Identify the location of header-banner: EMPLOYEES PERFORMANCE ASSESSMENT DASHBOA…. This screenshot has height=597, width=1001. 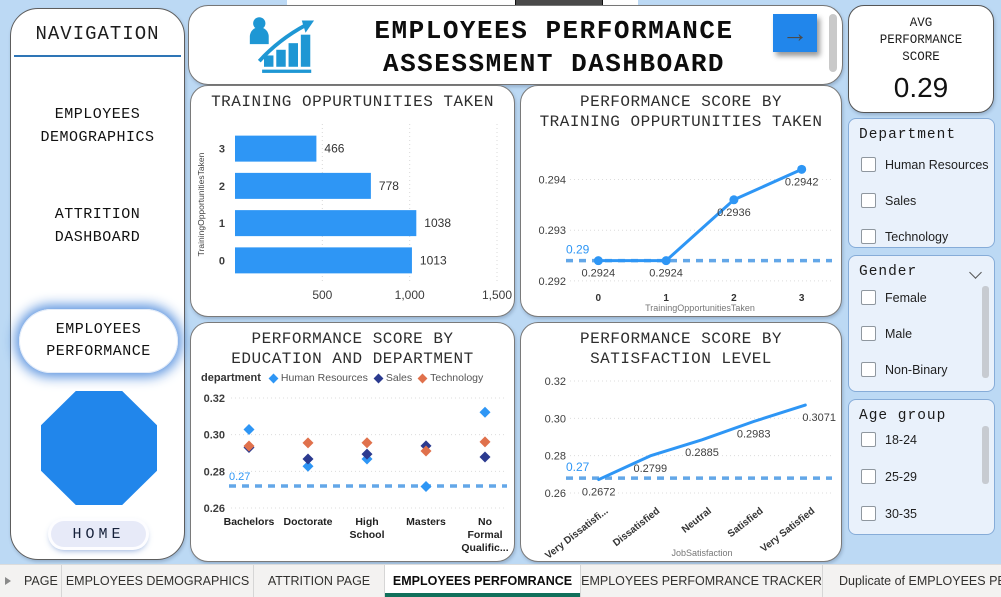
(515, 45).